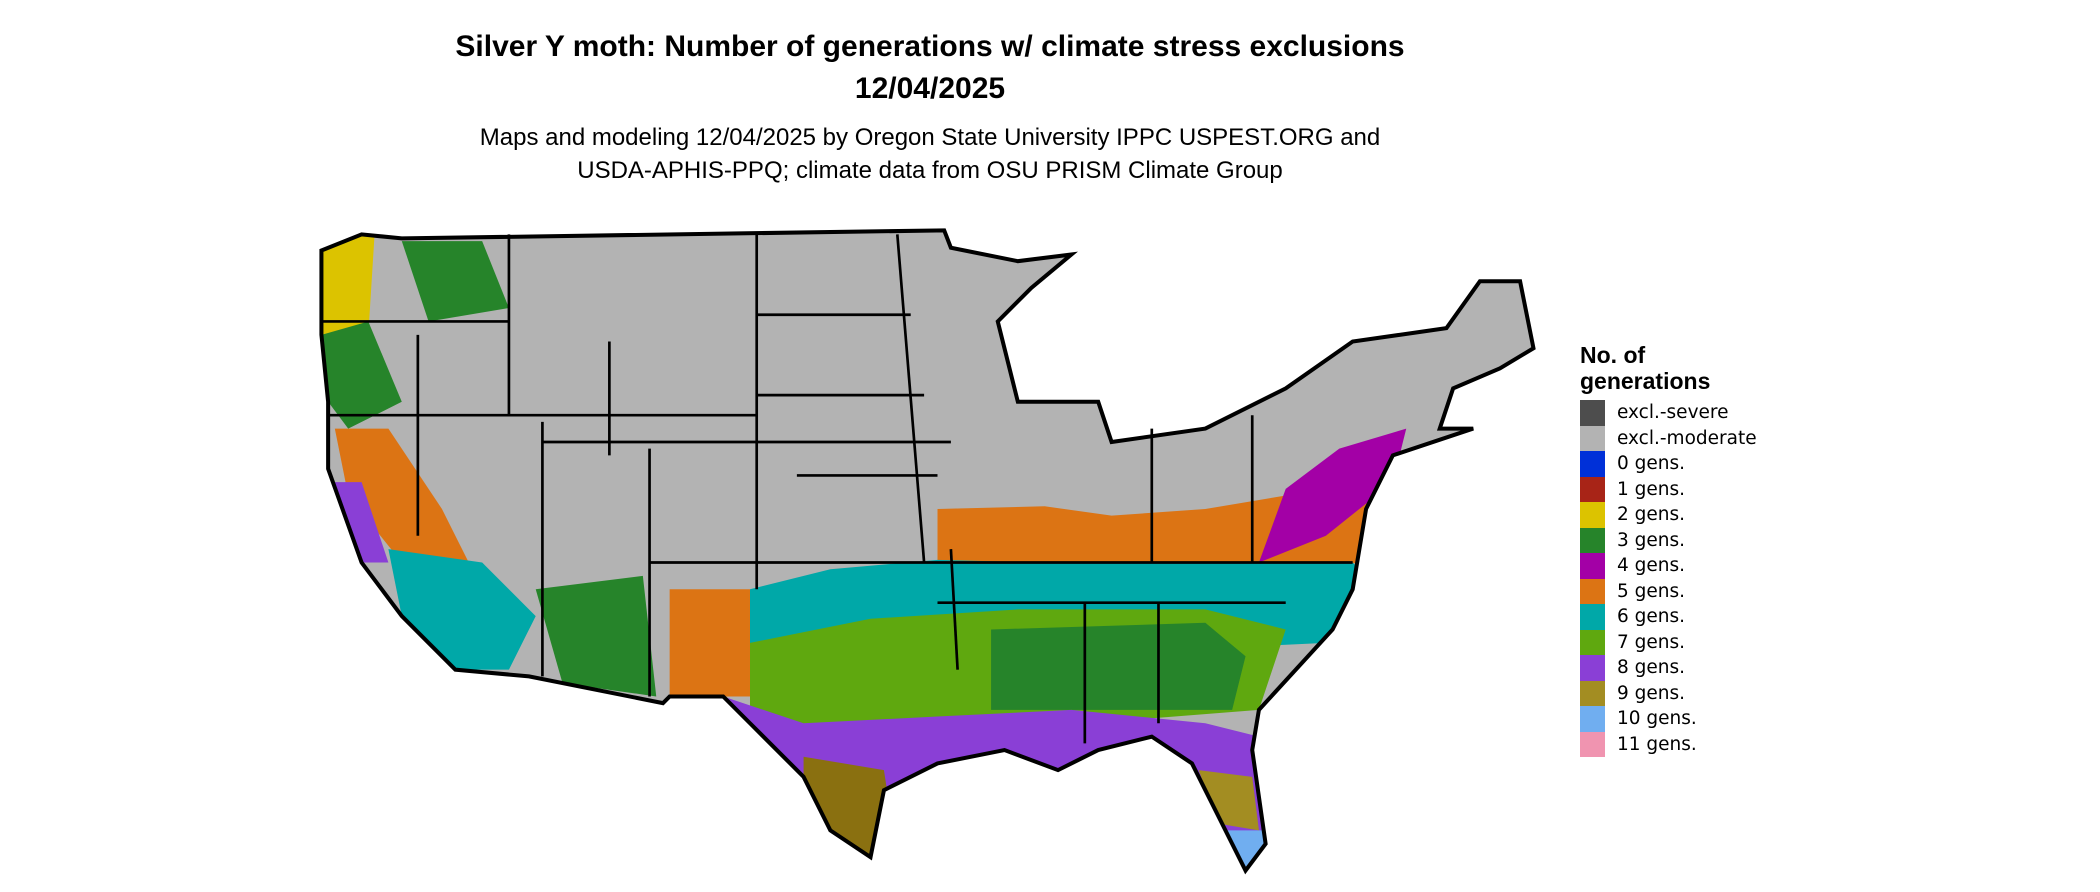  I want to click on map-title-date: 12/04/2025, so click(930, 88).